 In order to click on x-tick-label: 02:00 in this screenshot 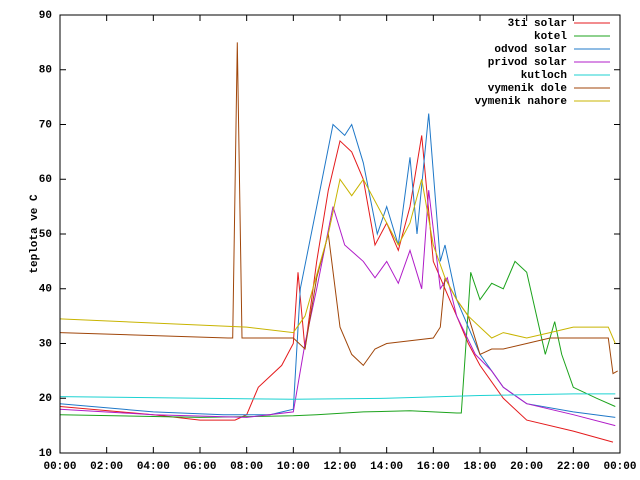, I will do `click(106, 467)`.